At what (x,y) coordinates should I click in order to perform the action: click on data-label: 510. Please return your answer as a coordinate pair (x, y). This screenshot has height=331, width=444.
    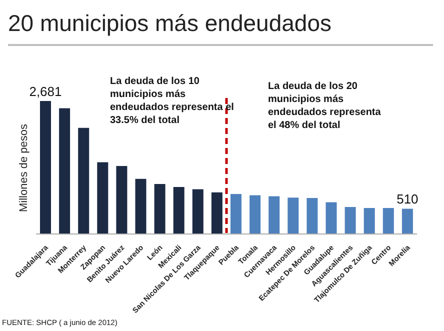
    Looking at the image, I should click on (407, 199).